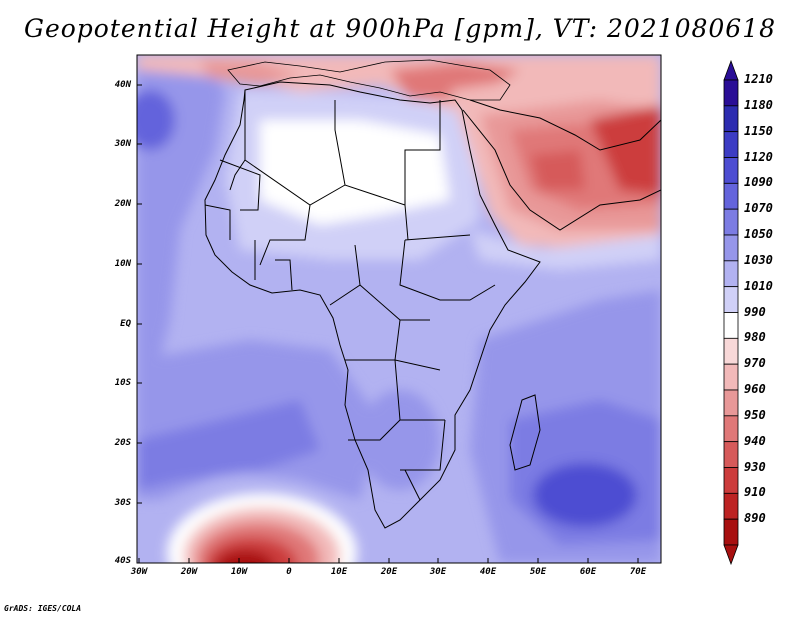  I want to click on lon-label-60e: 60E, so click(588, 572).